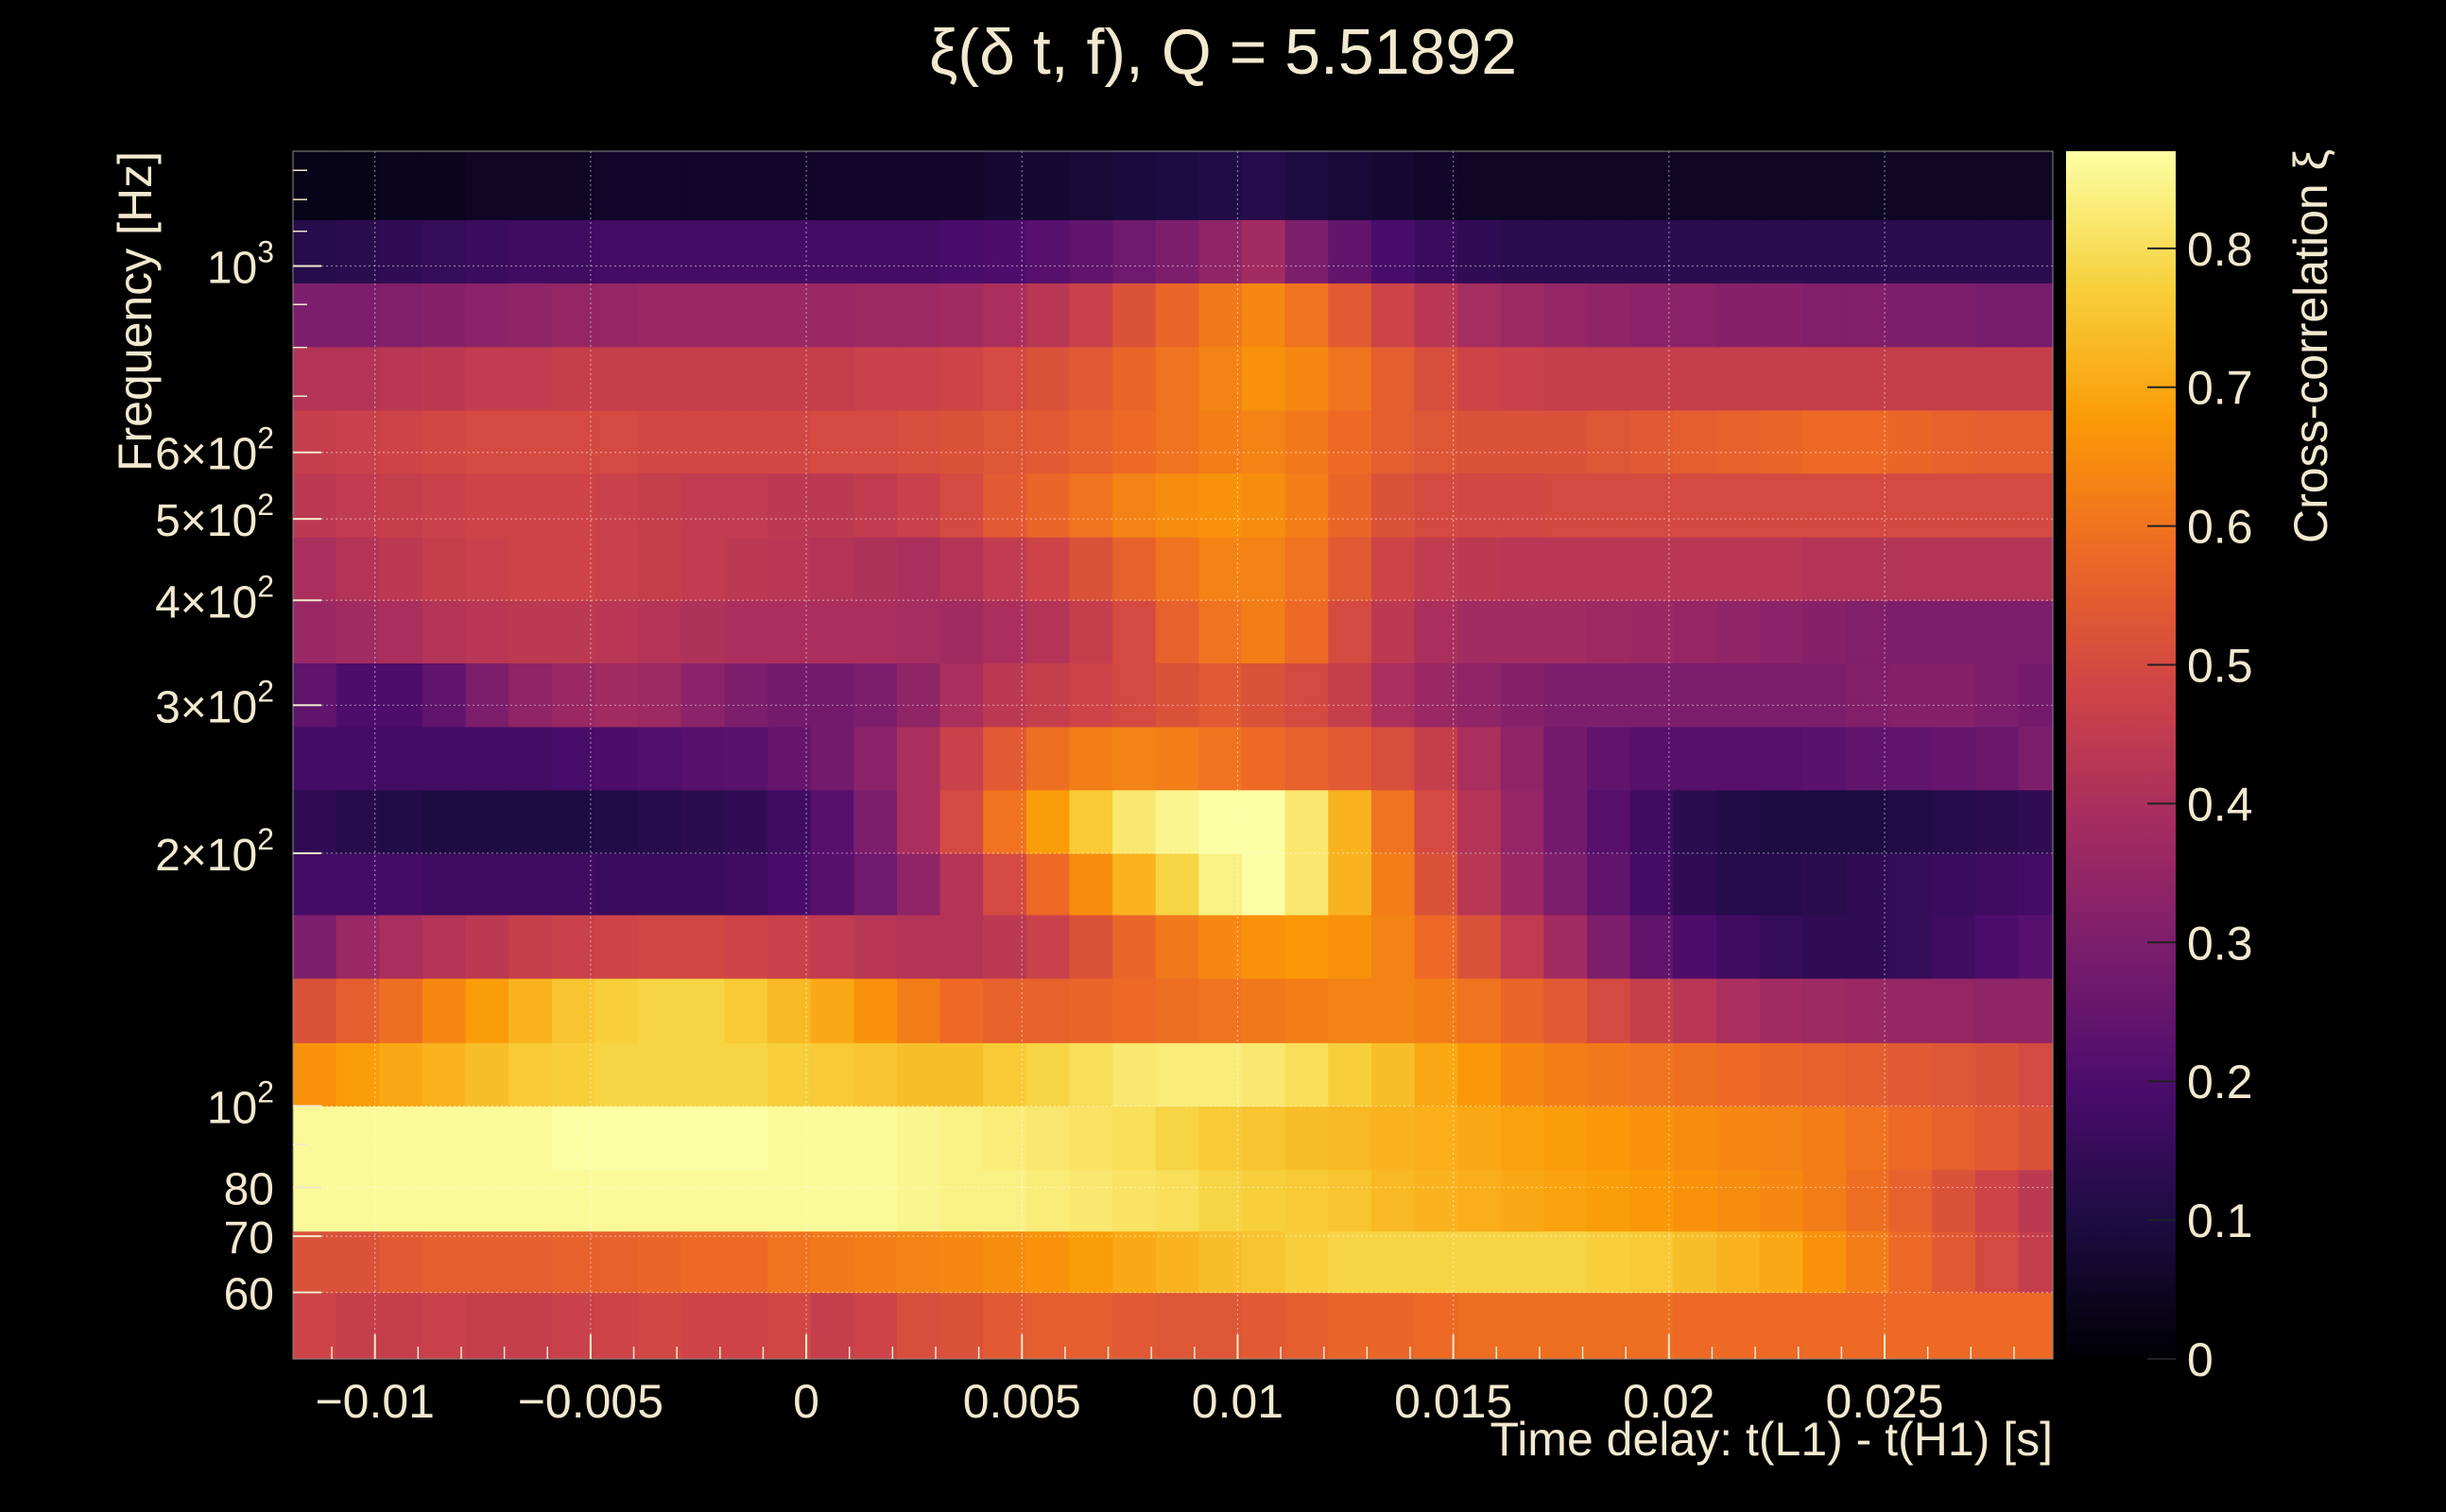 Image resolution: width=2446 pixels, height=1512 pixels. Describe the element at coordinates (215, 851) in the screenshot. I see `y-tick-label: 2×10²` at that location.